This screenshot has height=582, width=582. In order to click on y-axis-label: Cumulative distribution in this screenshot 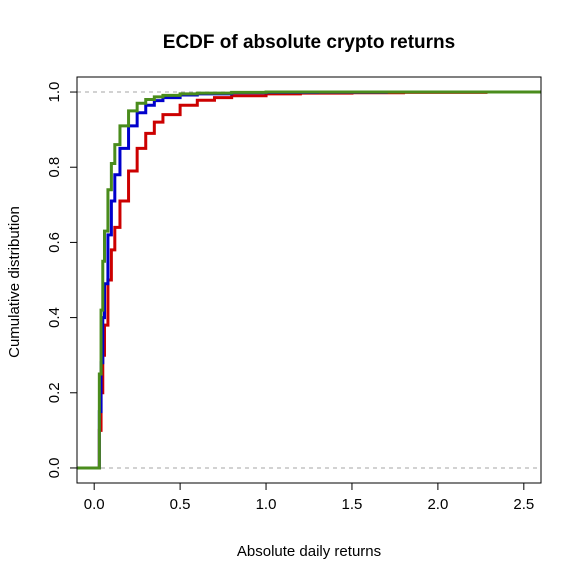, I will do `click(14, 282)`.